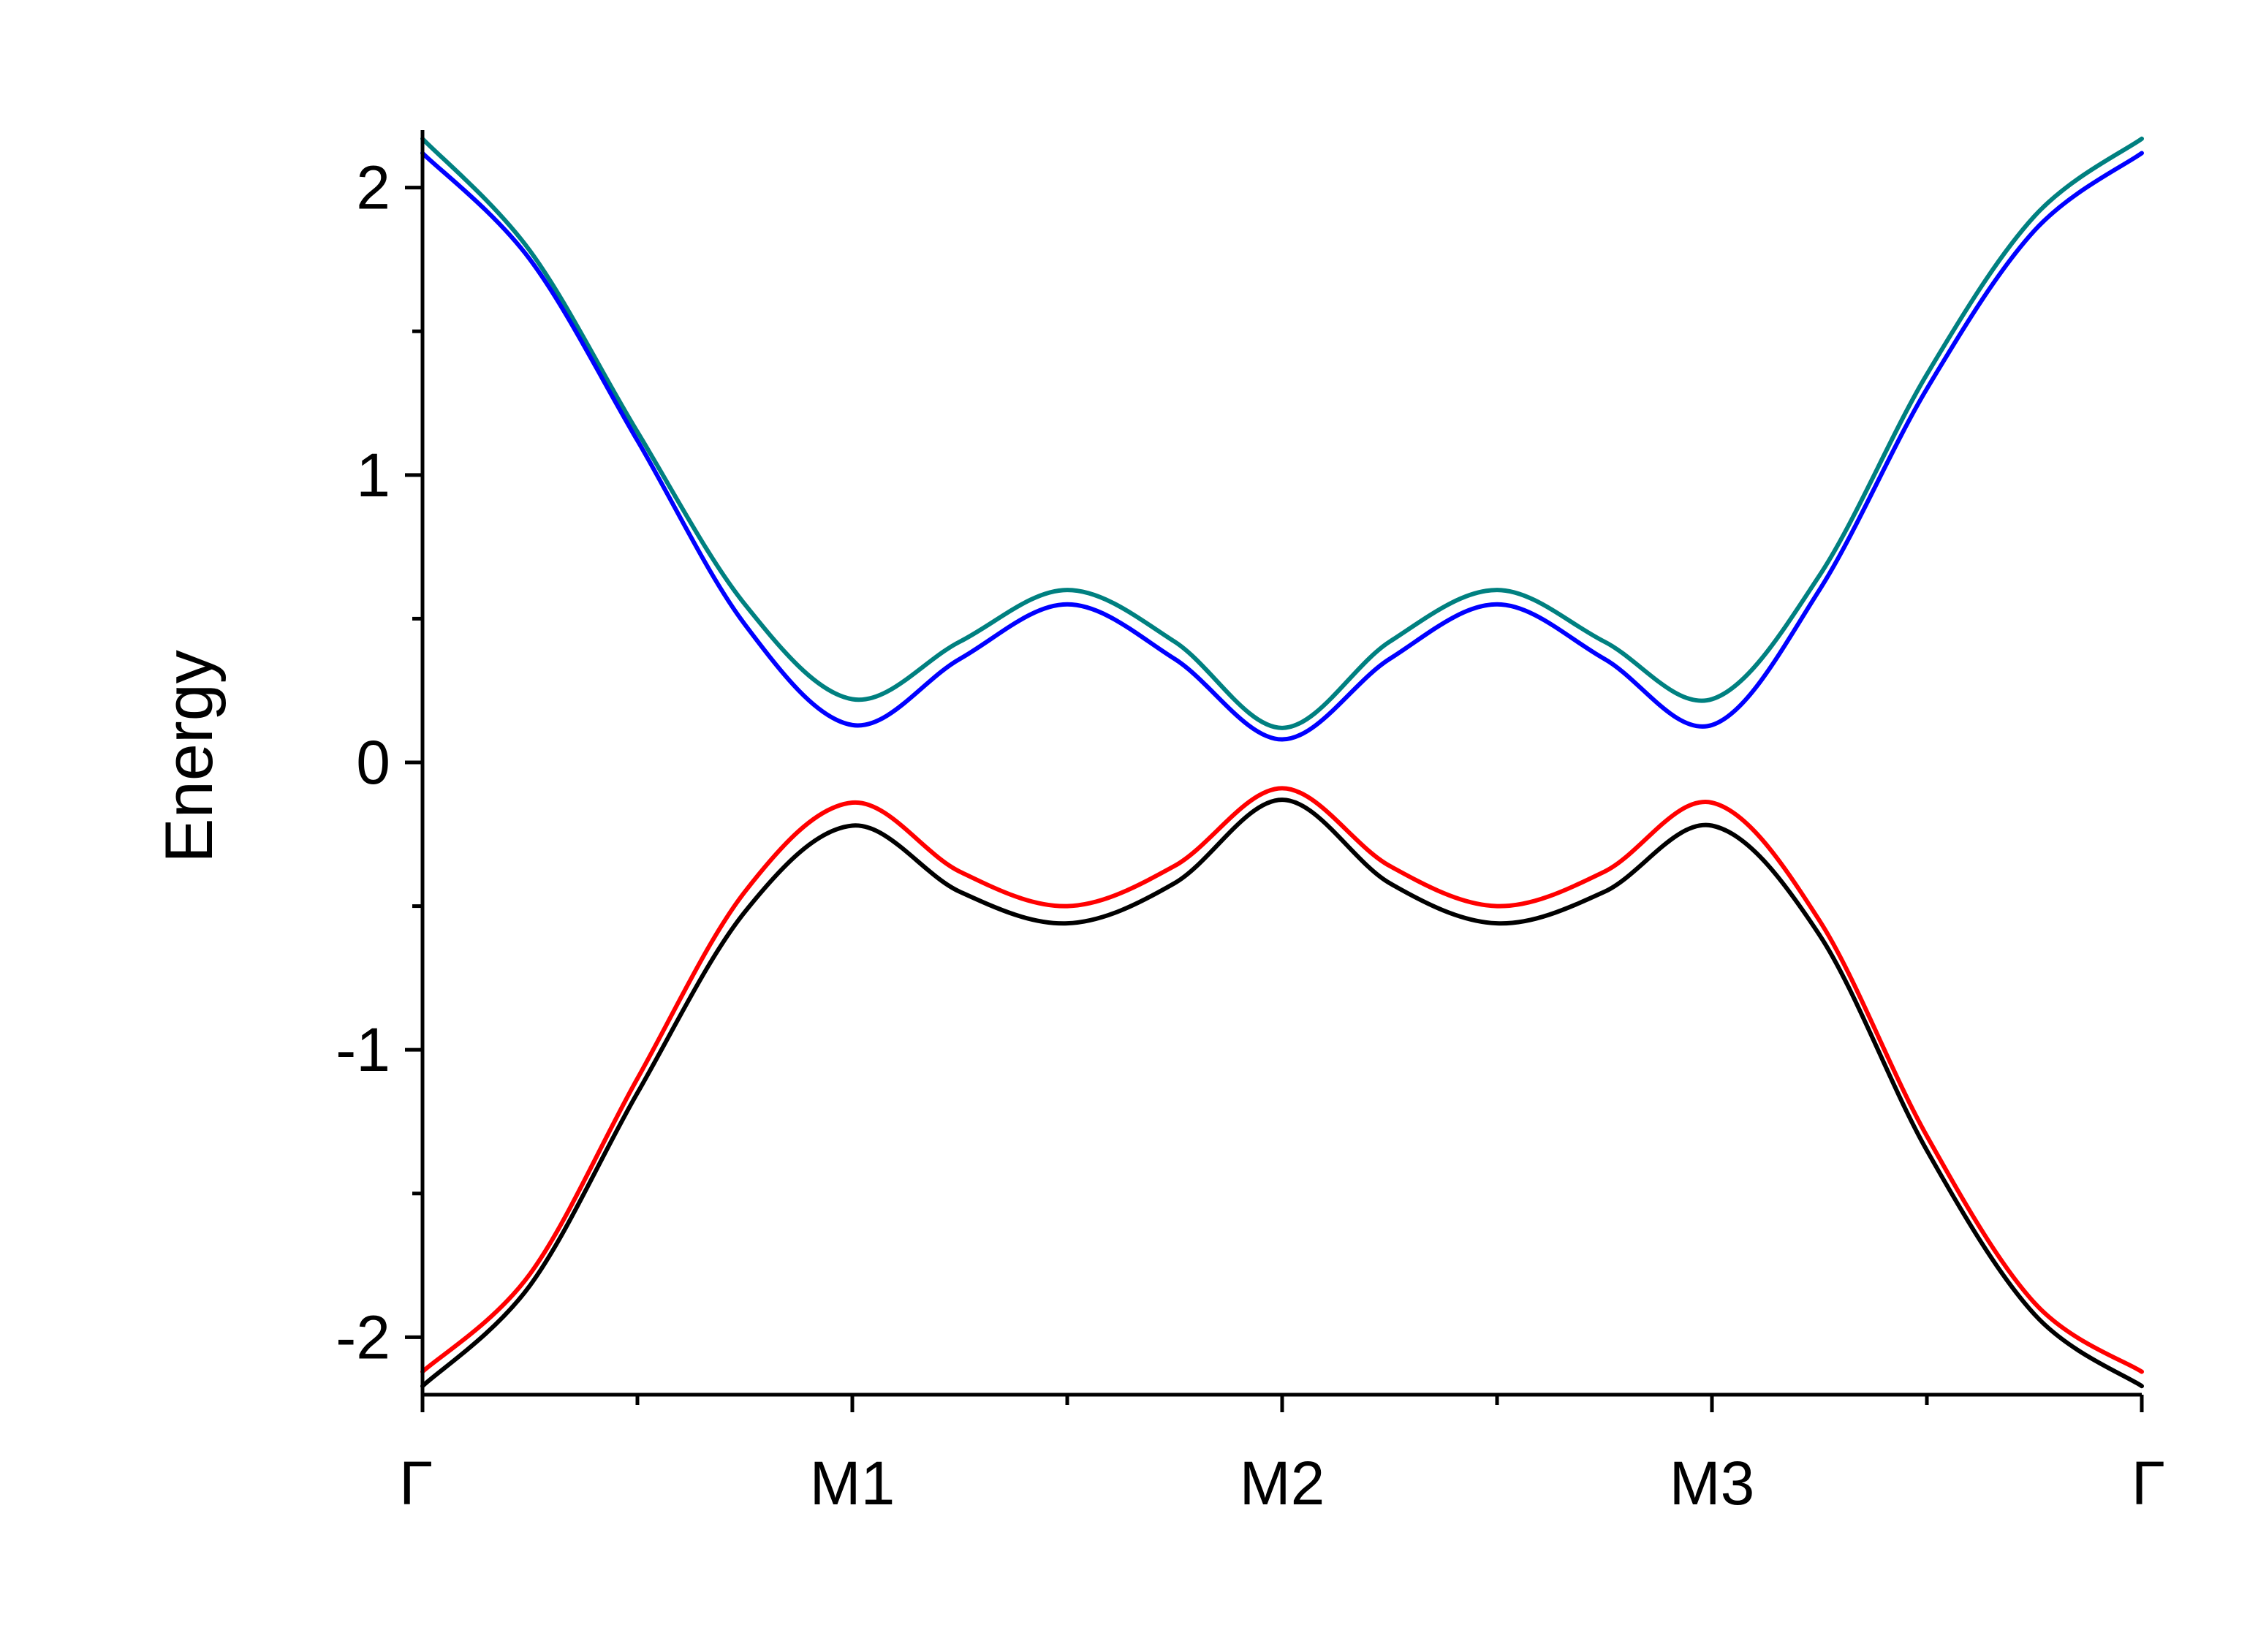 The width and height of the screenshot is (2258, 1652). What do you see at coordinates (363, 1337) in the screenshot?
I see `y-tick-label: -2` at bounding box center [363, 1337].